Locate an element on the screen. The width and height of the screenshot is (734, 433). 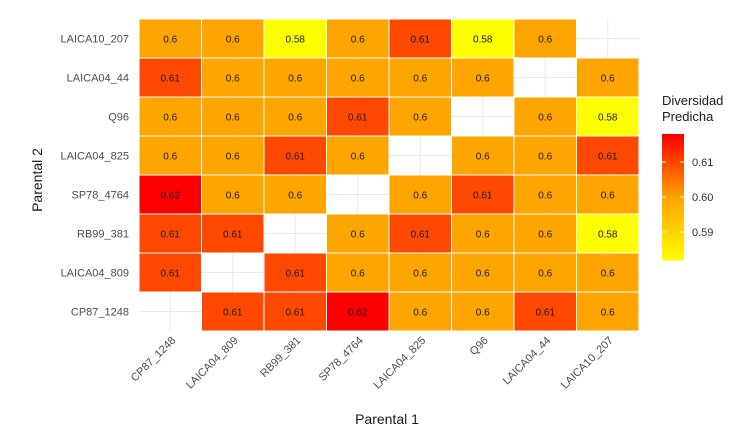
cell-value-label: 0.58 is located at coordinates (608, 235).